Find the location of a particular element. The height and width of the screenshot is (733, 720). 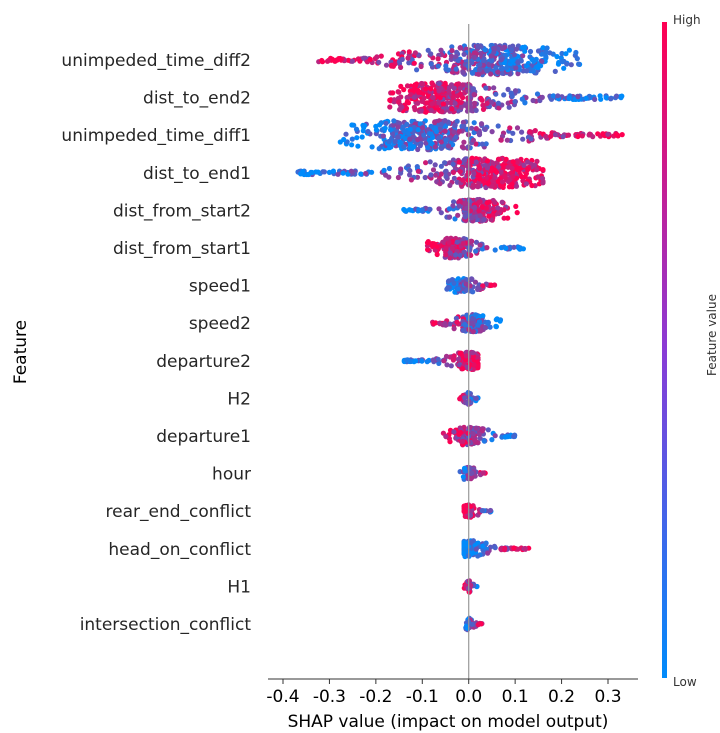

feature-label: hour is located at coordinates (231, 475).